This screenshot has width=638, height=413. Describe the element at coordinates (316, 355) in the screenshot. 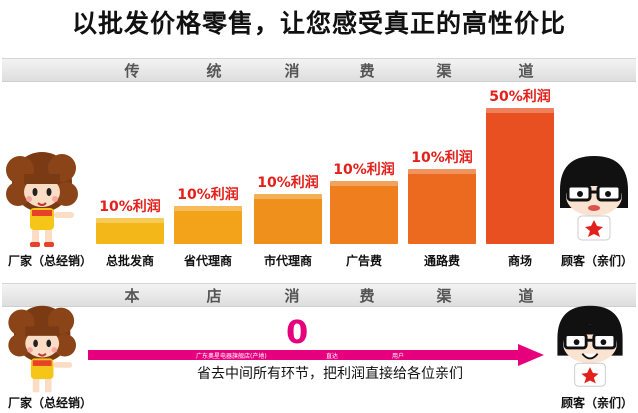

I see `direct-arrow` at that location.